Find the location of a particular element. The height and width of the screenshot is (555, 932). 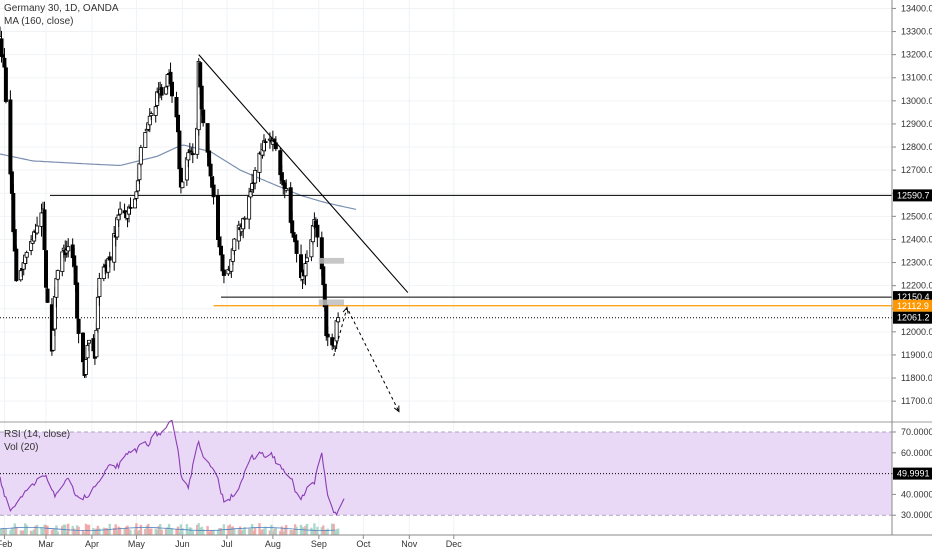

price-tick-label: 13100.0 is located at coordinates (916, 78).